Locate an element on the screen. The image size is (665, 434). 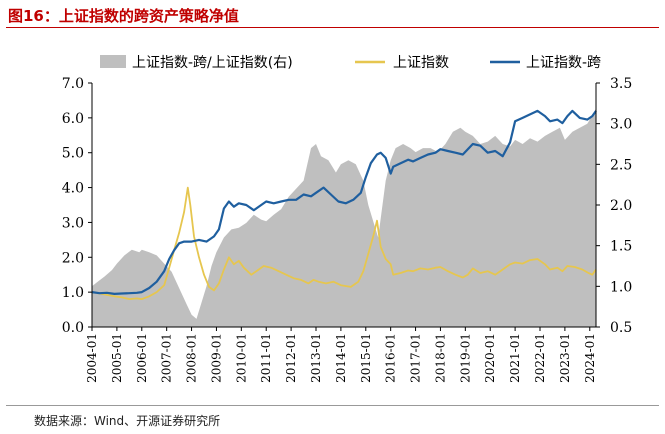
legend-label-ratio: 上证指数-跨/上证指数(右) is located at coordinates (212, 63).